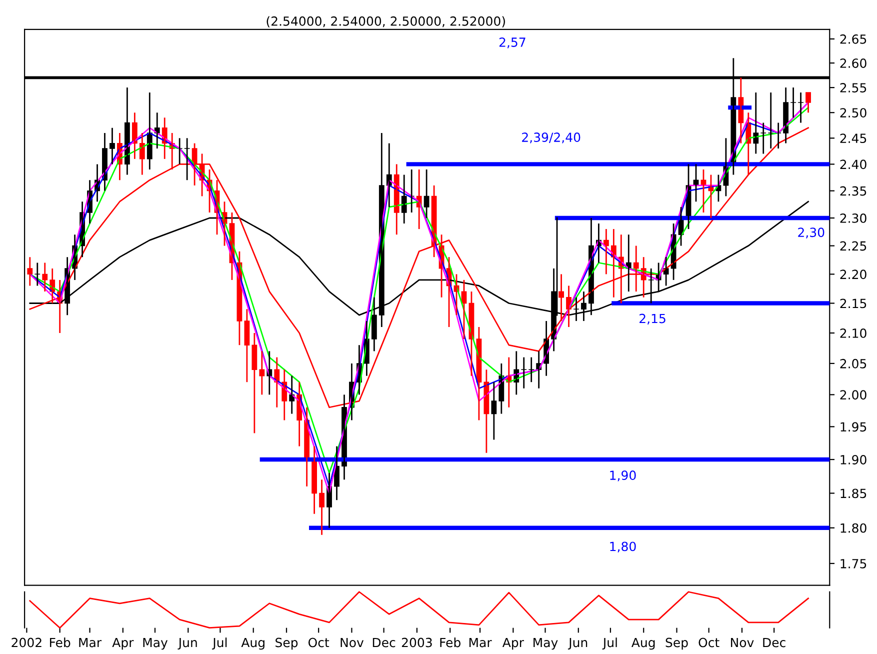 This screenshot has width=877, height=654. I want to click on y-tick-label: 2.60, so click(853, 63).